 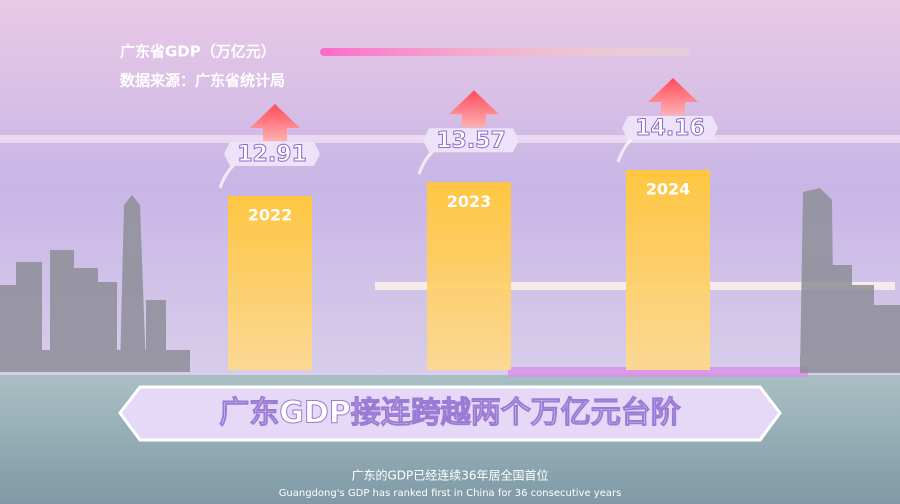 What do you see at coordinates (469, 201) in the screenshot?
I see `category-label: 2023` at bounding box center [469, 201].